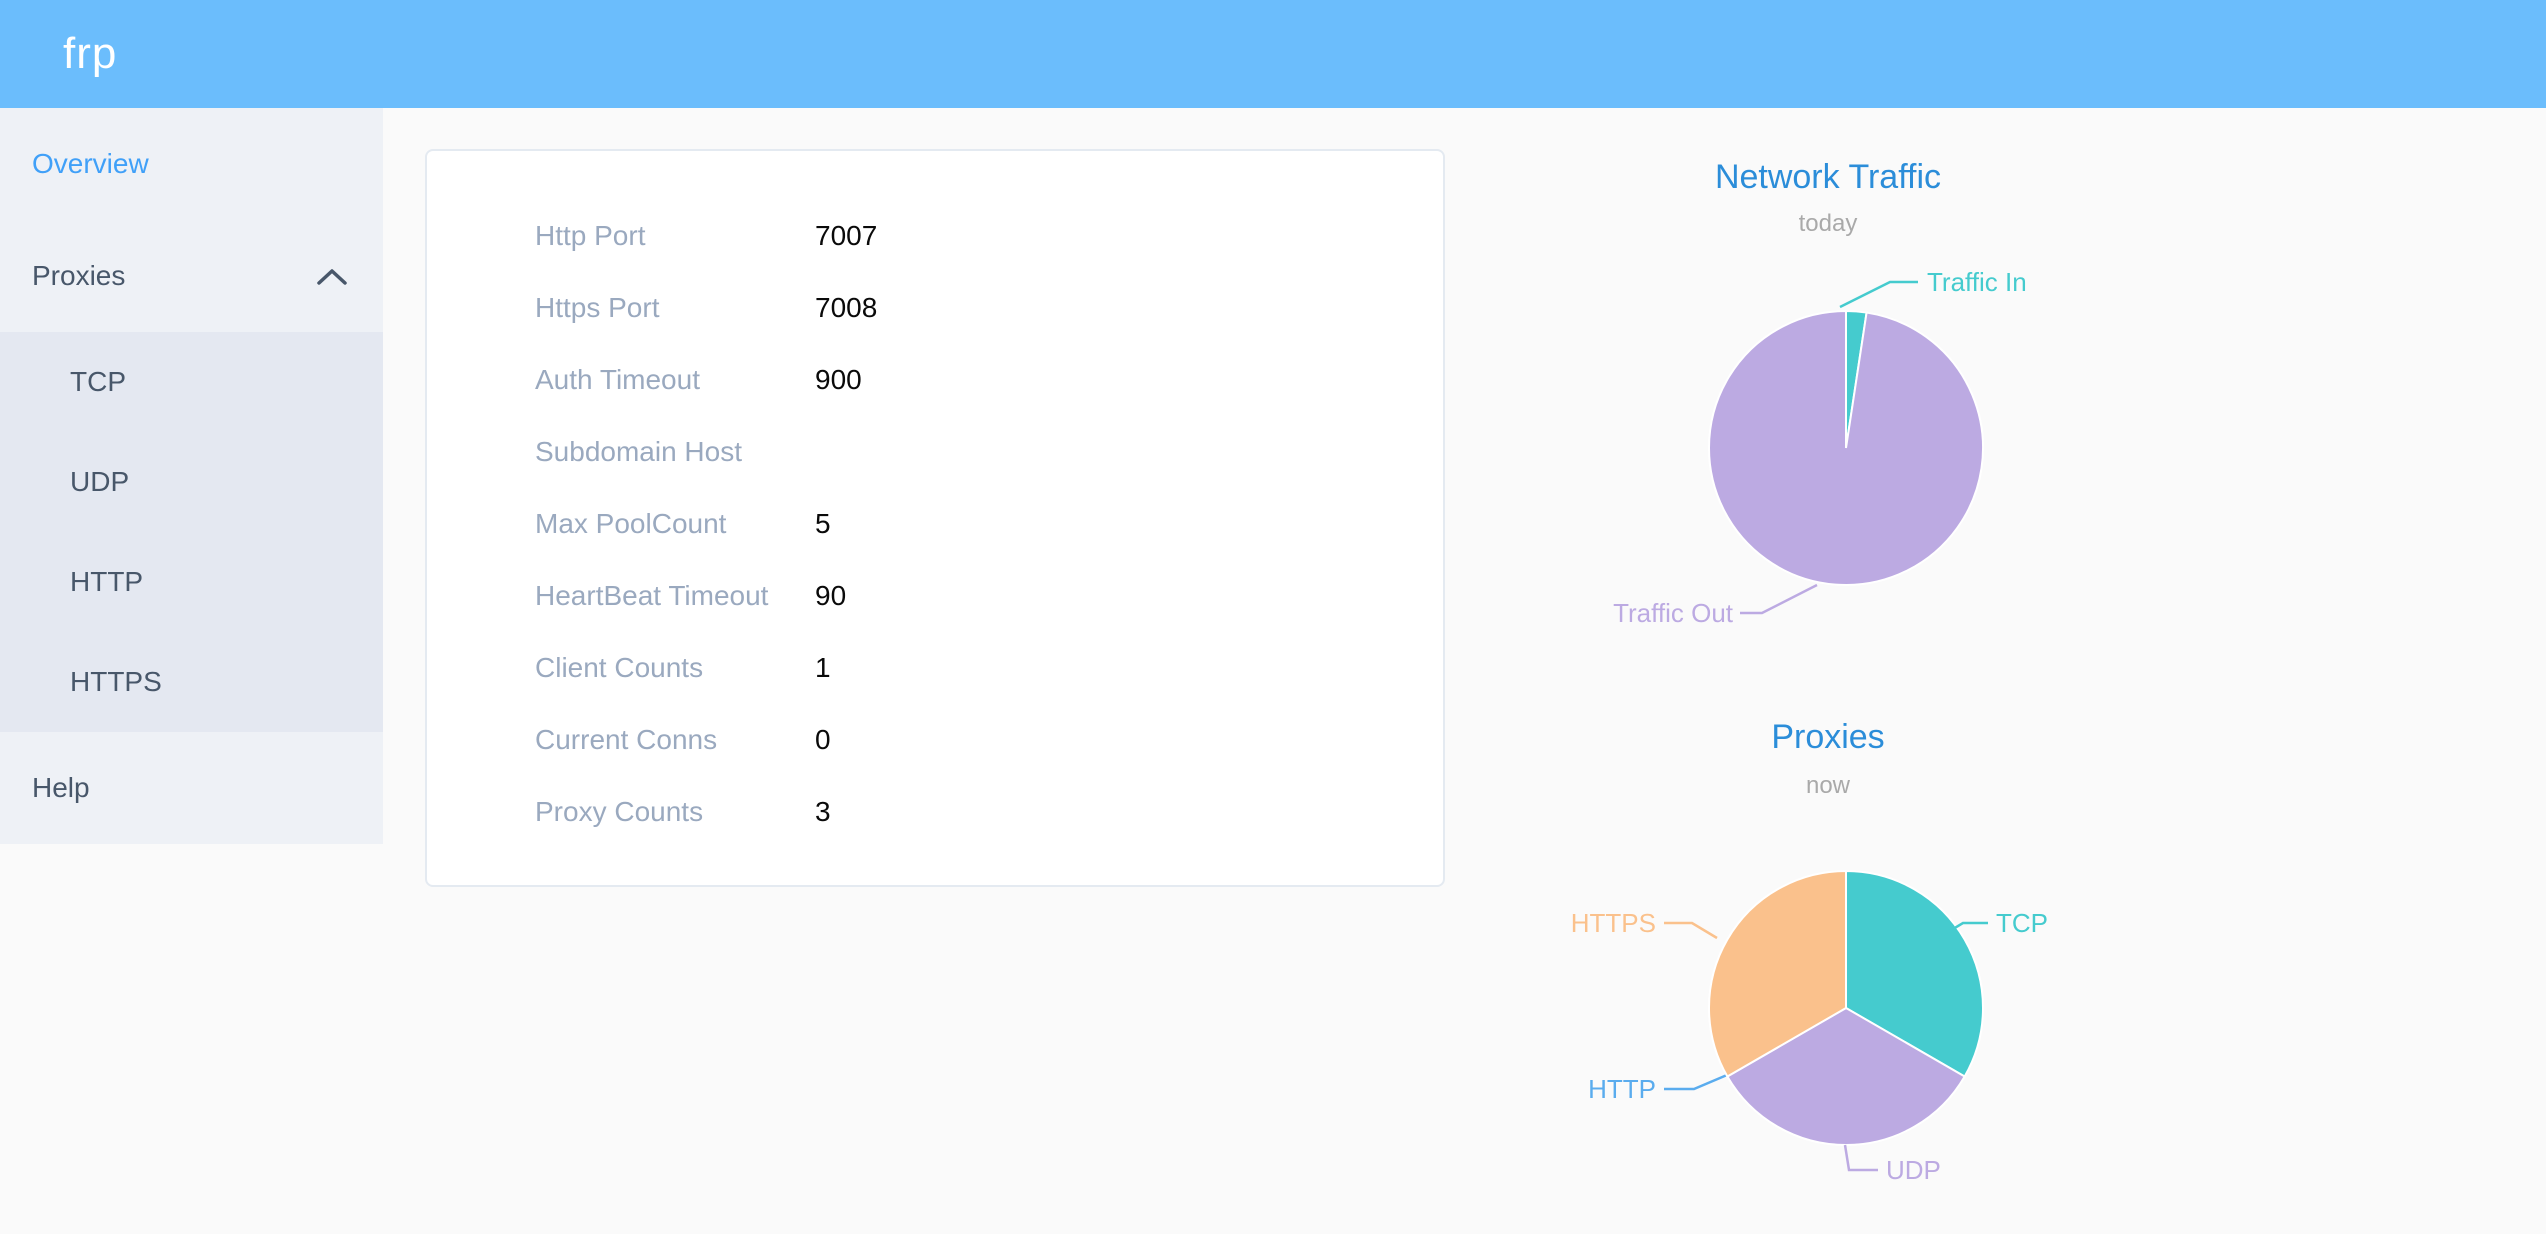 The height and width of the screenshot is (1234, 2546). What do you see at coordinates (1828, 785) in the screenshot?
I see `chart-subtitle-proxies: now` at bounding box center [1828, 785].